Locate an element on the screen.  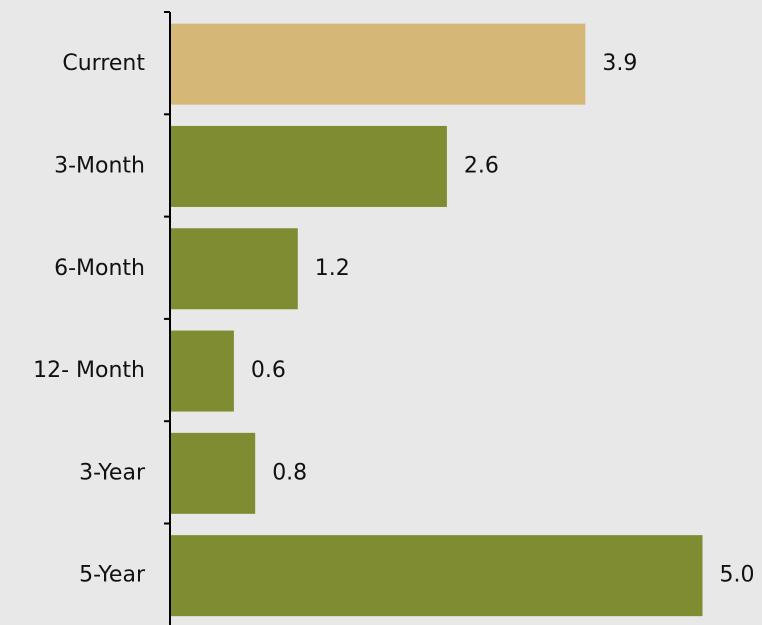
value-label: 0.6 is located at coordinates (268, 370).